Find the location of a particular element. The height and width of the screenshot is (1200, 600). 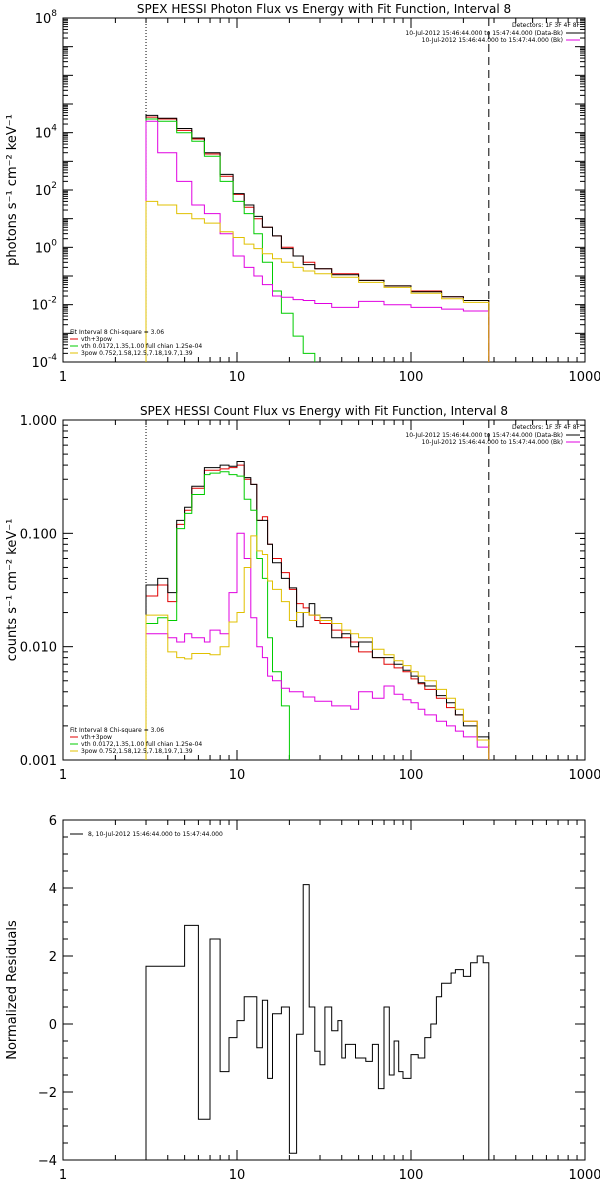

y-tick-label: 6 is located at coordinates (53, 821).